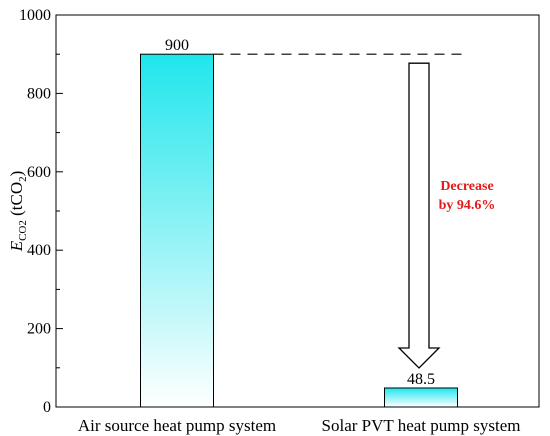 This screenshot has width=550, height=436. Describe the element at coordinates (23, 179) in the screenshot. I see `y-label-unit-subscript: 2` at that location.